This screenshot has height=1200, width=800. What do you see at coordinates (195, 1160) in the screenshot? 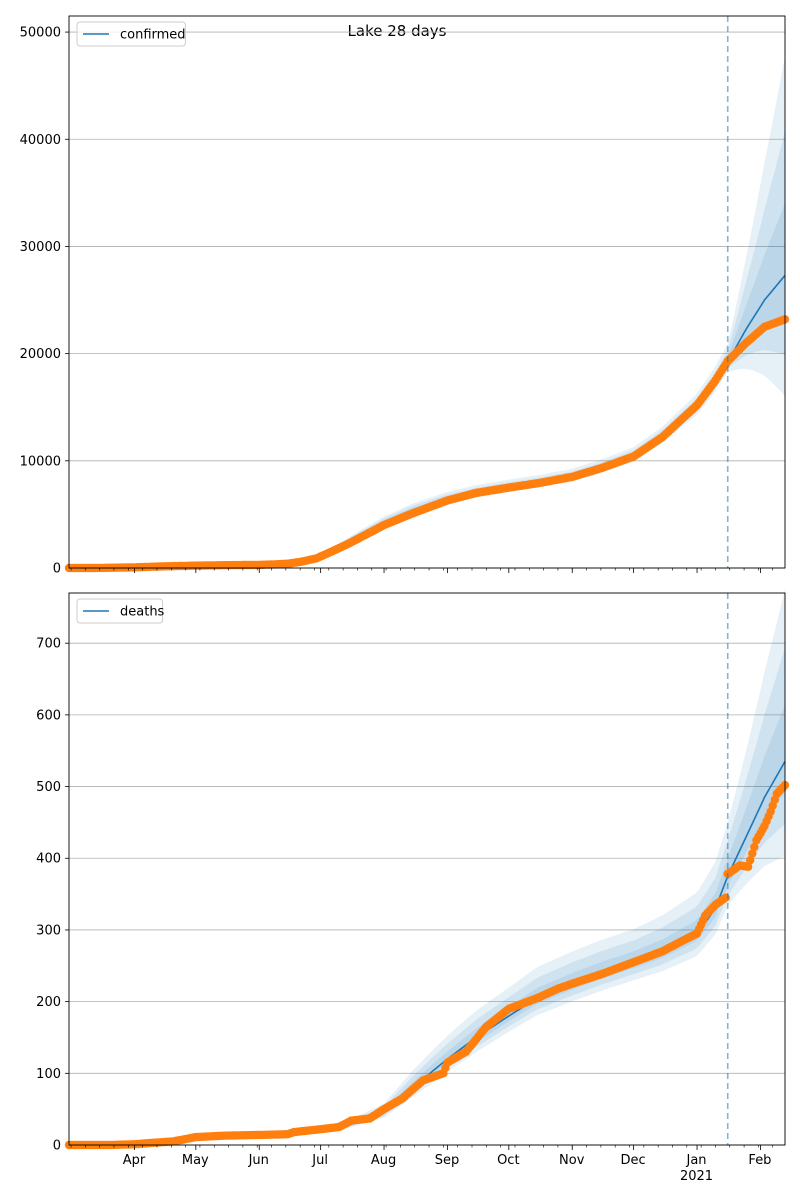
I see `x-tick-label: May` at bounding box center [195, 1160].